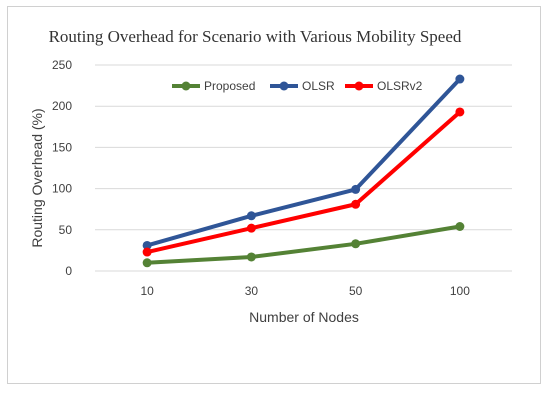  I want to click on x-tick-labels: 10 30 50 100, so click(305, 291).